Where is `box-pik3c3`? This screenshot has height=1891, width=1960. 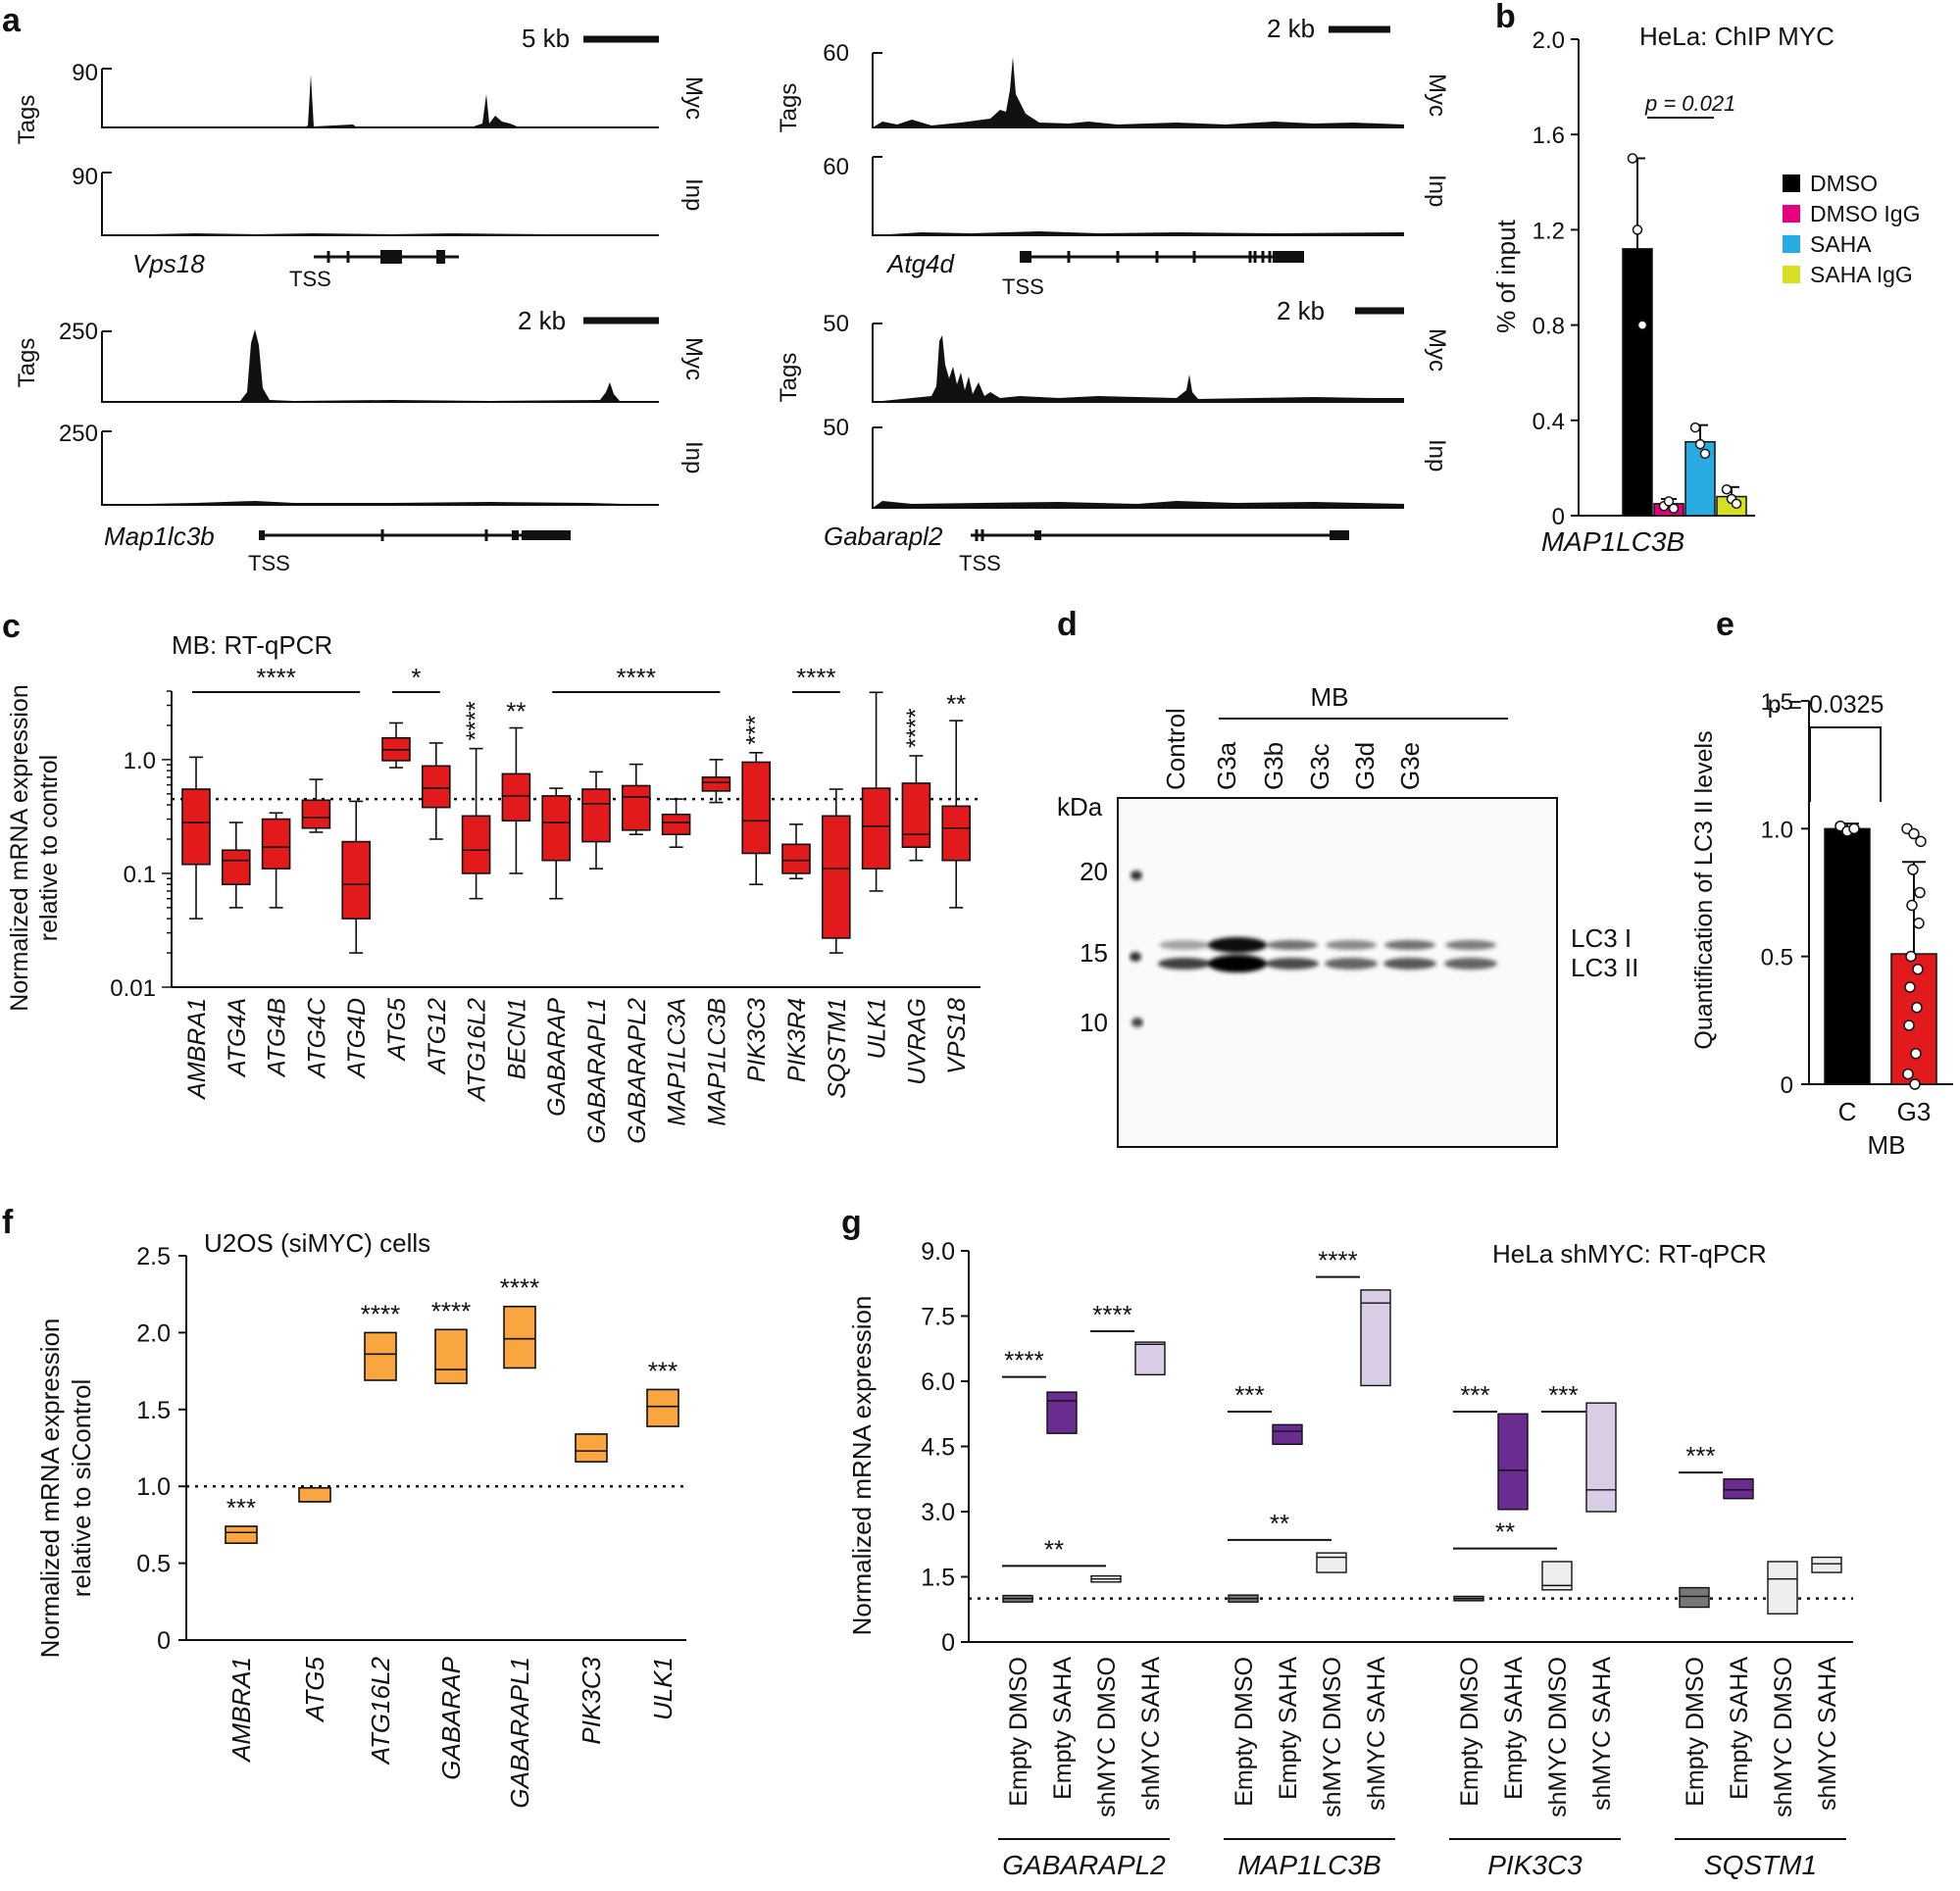 box-pik3c3 is located at coordinates (756, 818).